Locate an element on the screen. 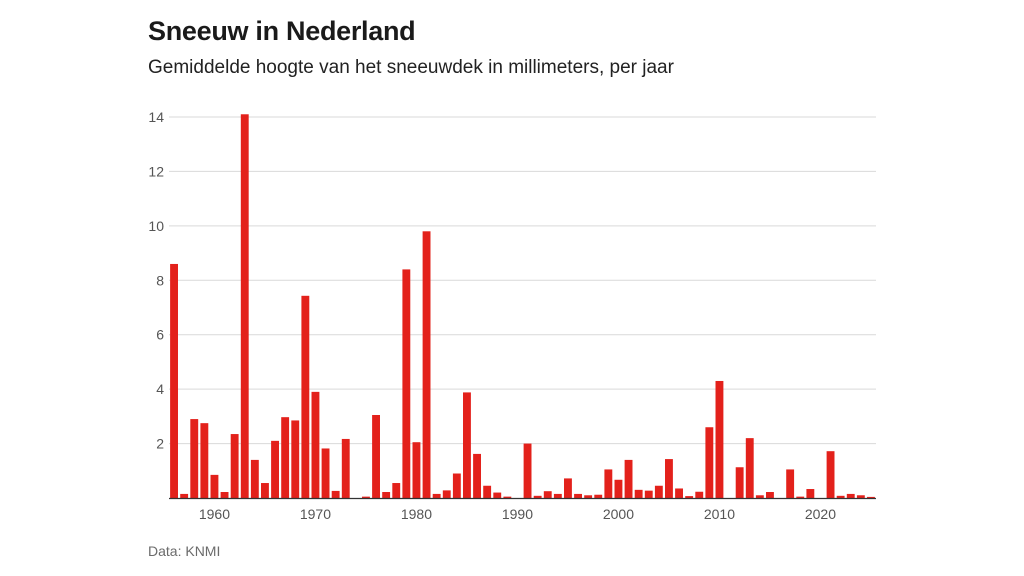 This screenshot has height=576, width=1024. bar-1992 is located at coordinates (537, 496).